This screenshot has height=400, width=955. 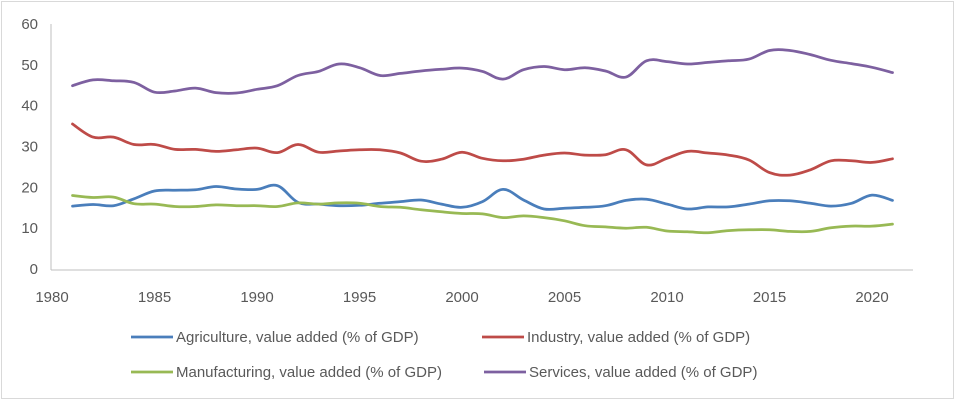 I want to click on x-tick-label: 2000, so click(x=461, y=297).